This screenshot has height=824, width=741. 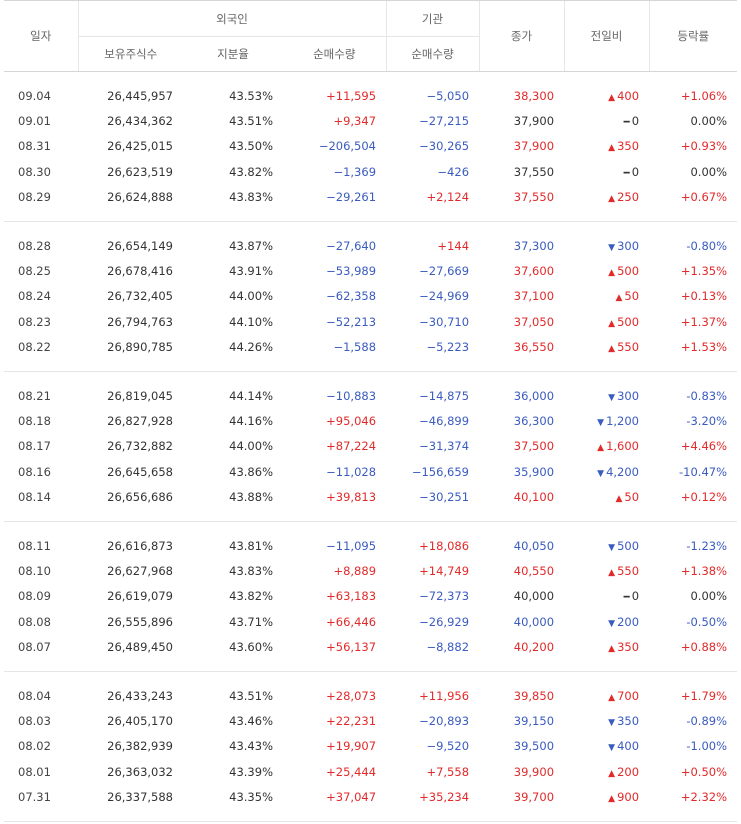 What do you see at coordinates (534, 347) in the screenshot?
I see `cell-close: 36,550` at bounding box center [534, 347].